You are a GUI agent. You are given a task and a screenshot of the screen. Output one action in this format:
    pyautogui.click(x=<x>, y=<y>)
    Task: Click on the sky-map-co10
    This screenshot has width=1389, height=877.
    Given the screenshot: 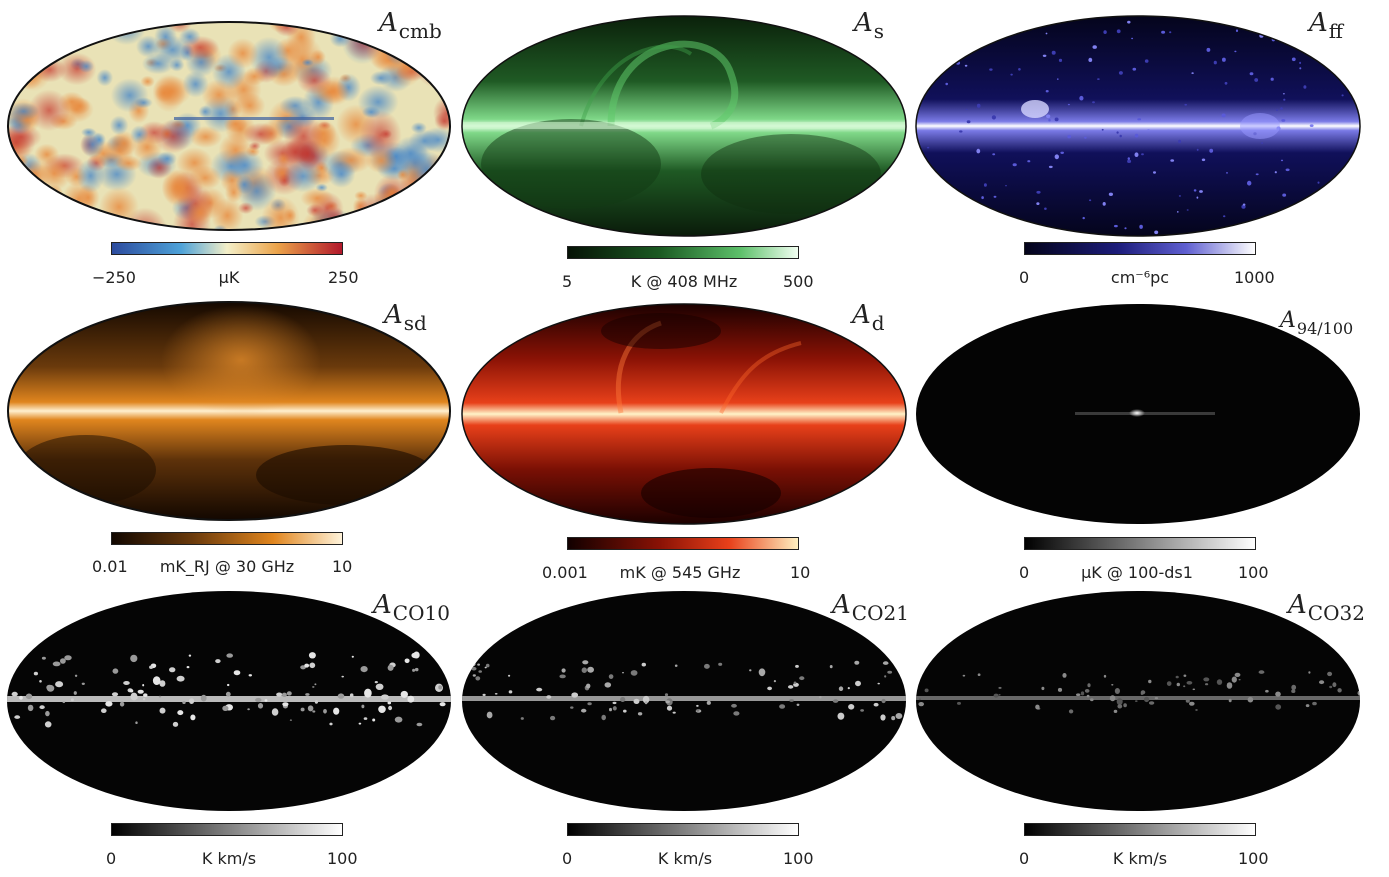 What is the action you would take?
    pyautogui.click(x=229, y=701)
    